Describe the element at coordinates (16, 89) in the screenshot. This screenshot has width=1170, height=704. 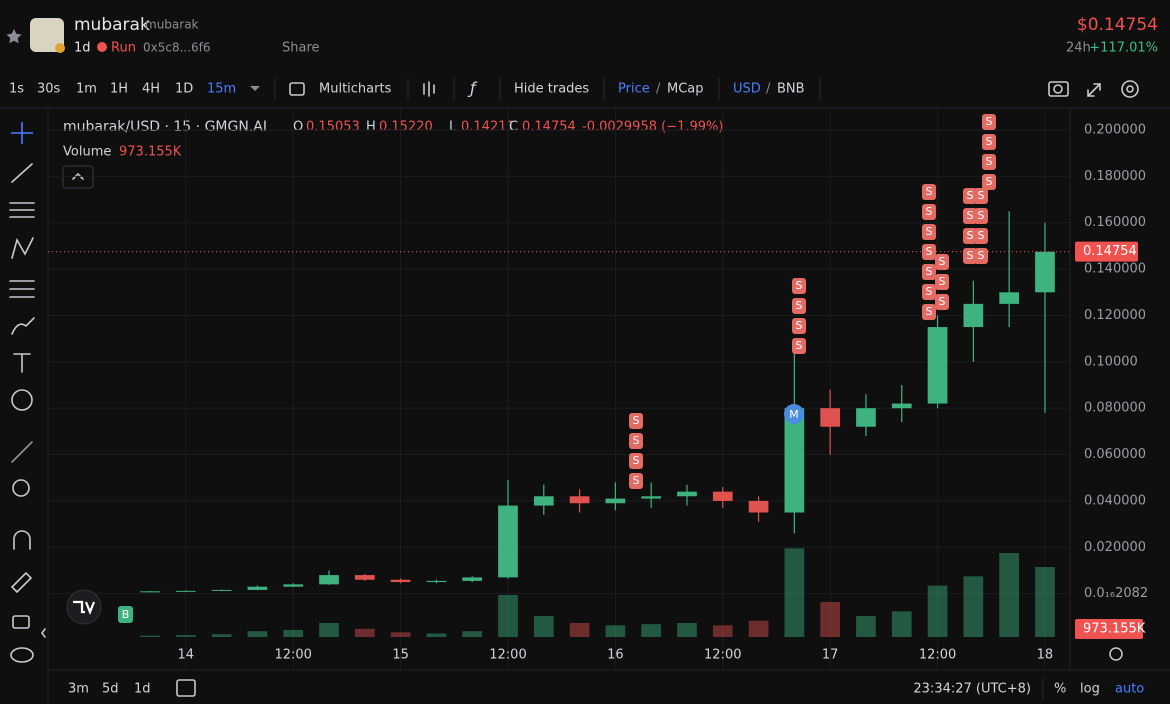
I see `interval-1s: 1s` at that location.